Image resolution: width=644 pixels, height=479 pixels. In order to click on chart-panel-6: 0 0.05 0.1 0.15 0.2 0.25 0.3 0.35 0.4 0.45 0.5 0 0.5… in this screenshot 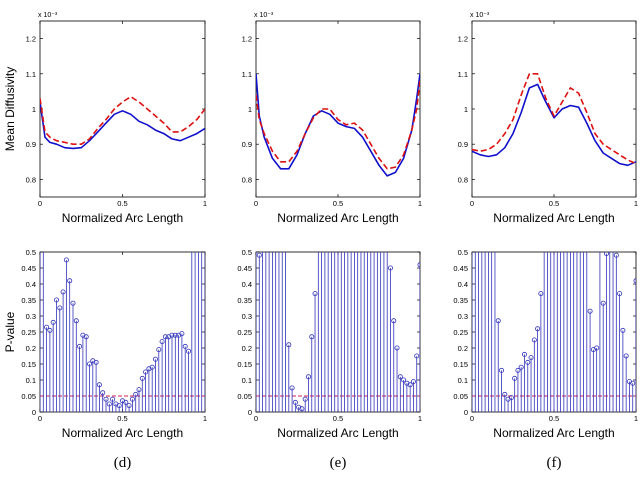, I will do `click(545, 359)`.